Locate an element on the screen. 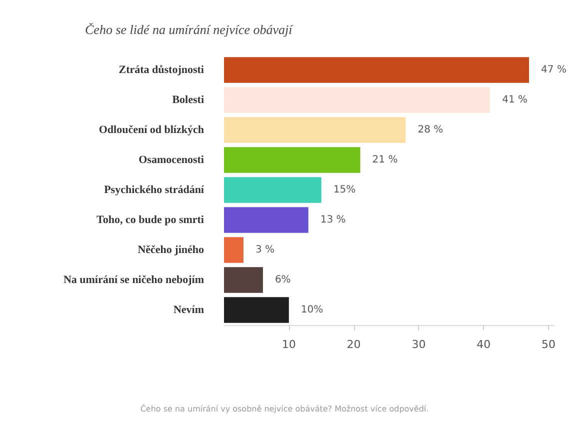  text: Čeho se na umírání vy osobně nejvíce obáváte? Možnost více odpovědí. is located at coordinates (284, 409).